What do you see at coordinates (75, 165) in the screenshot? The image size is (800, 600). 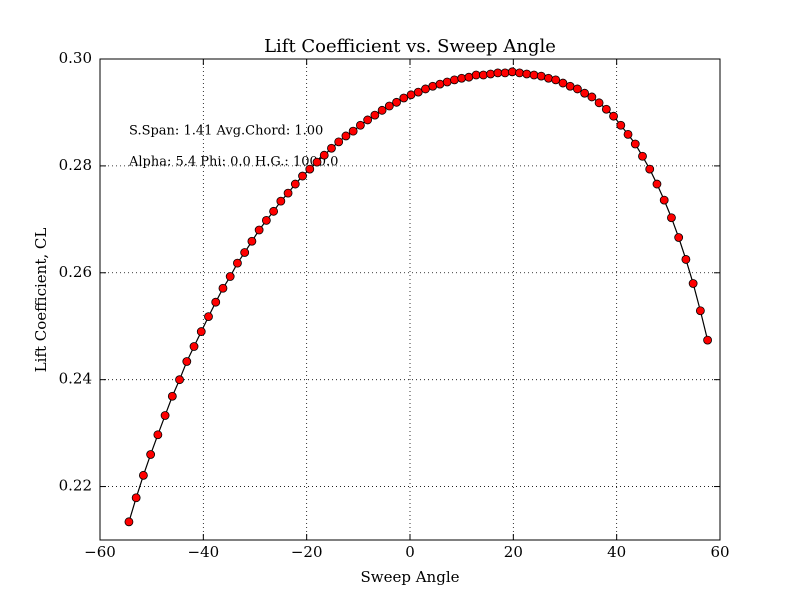 I see `y-tick-label: 0.28` at bounding box center [75, 165].